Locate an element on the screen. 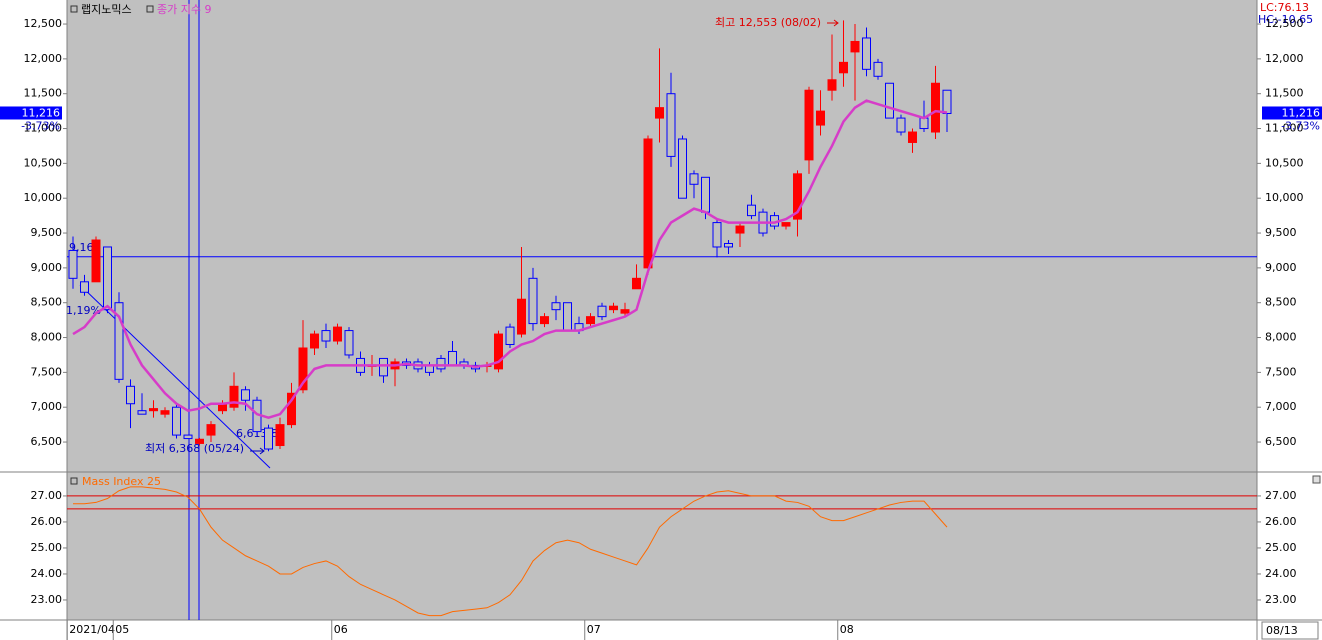 This screenshot has width=1322, height=640. y-tick-label: 7,500 is located at coordinates (47, 371).